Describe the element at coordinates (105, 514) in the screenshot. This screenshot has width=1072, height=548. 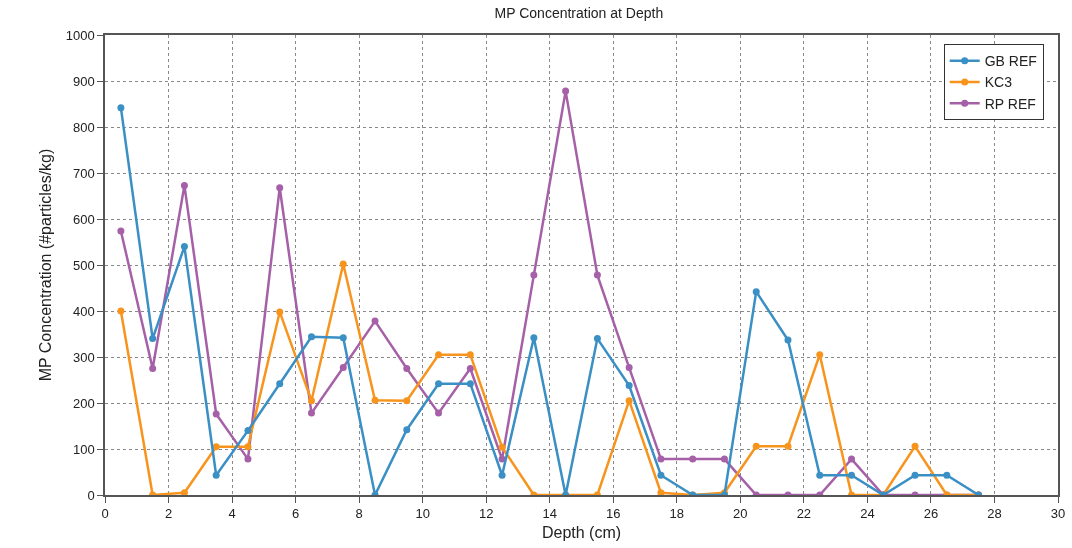
I see `x-tick-label: 0` at that location.